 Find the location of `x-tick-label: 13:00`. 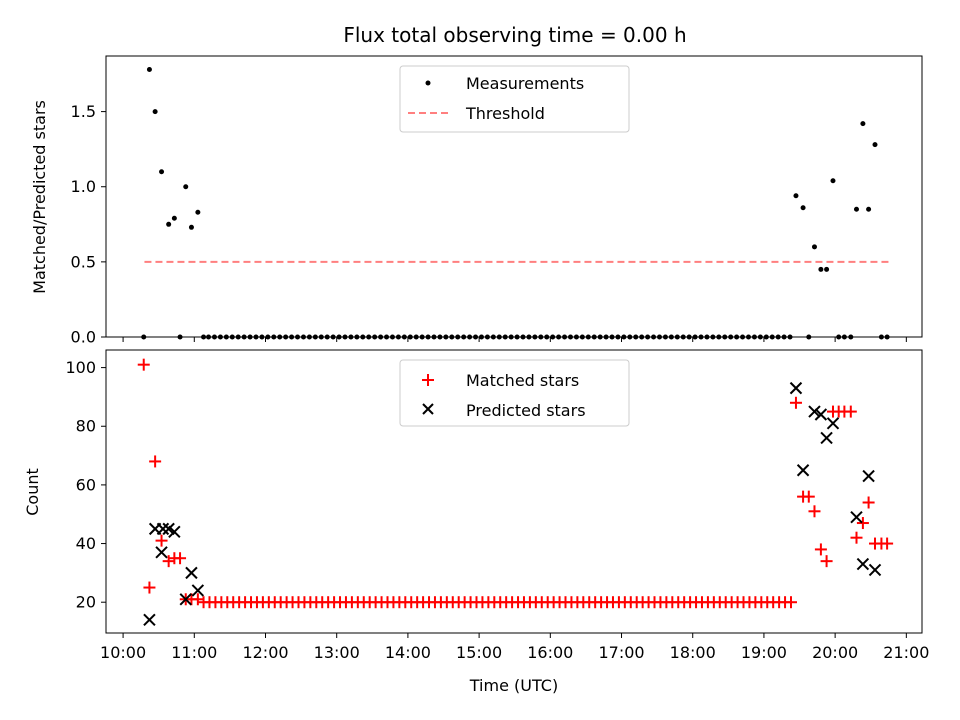

x-tick-label: 13:00 is located at coordinates (337, 652).